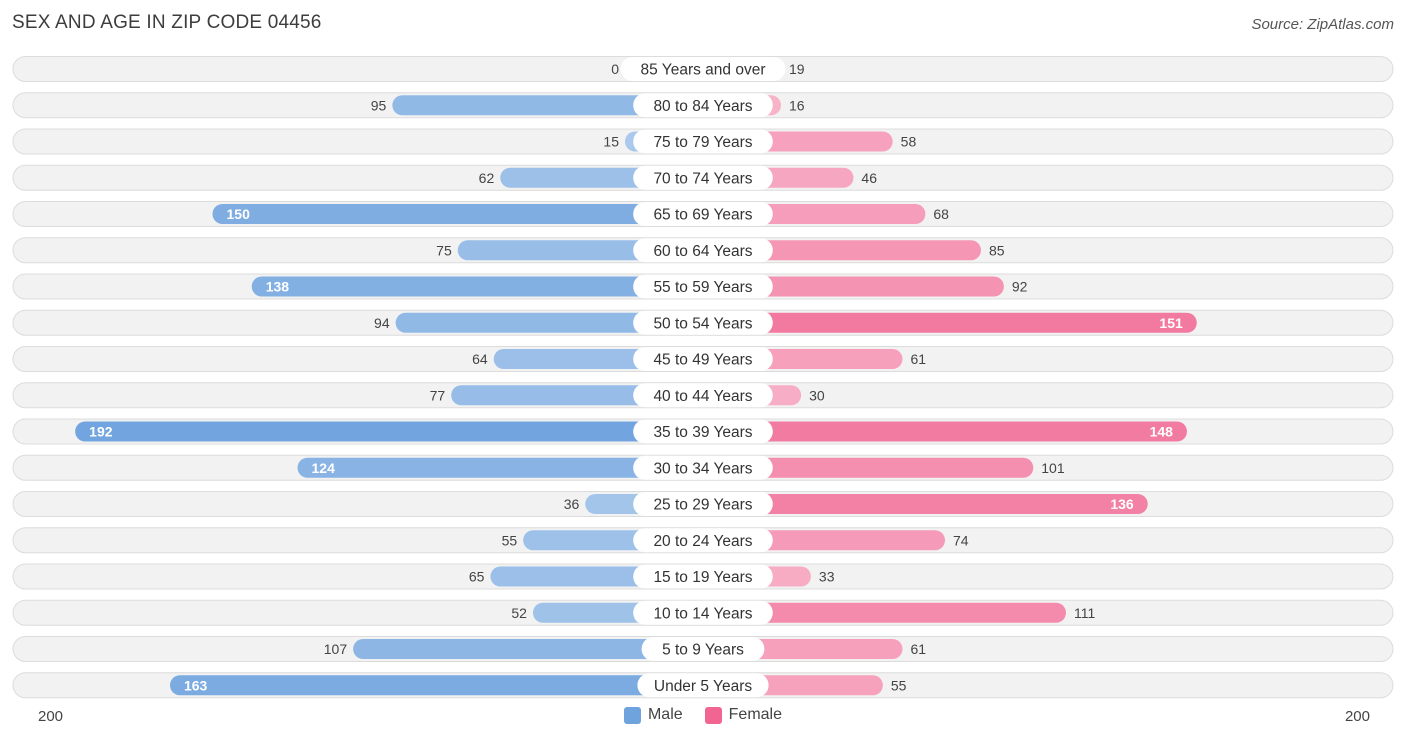 The height and width of the screenshot is (741, 1406). I want to click on legend: Male Female, so click(703, 715).